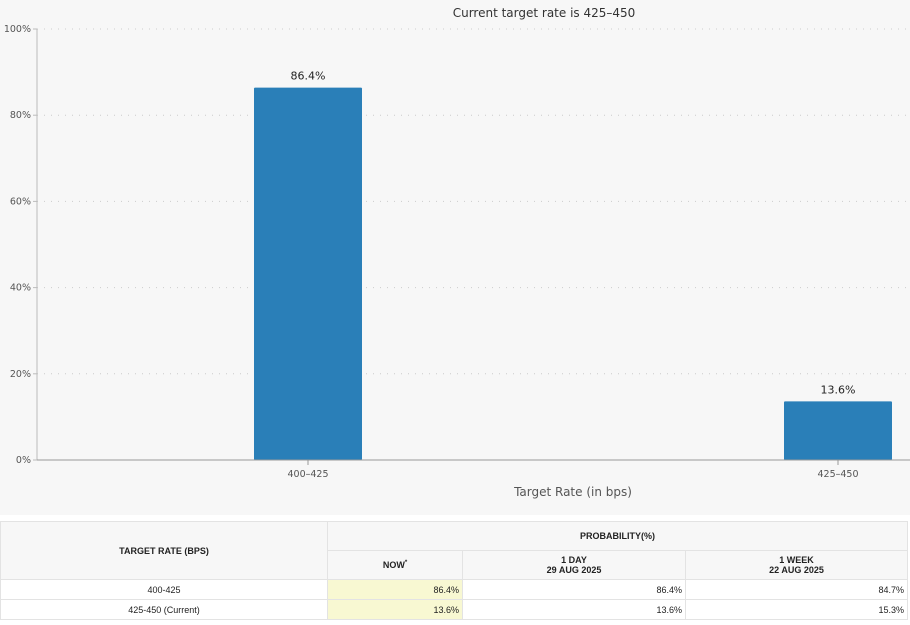  Describe the element at coordinates (574, 609) in the screenshot. I see `day-cell: 13.6%` at that location.